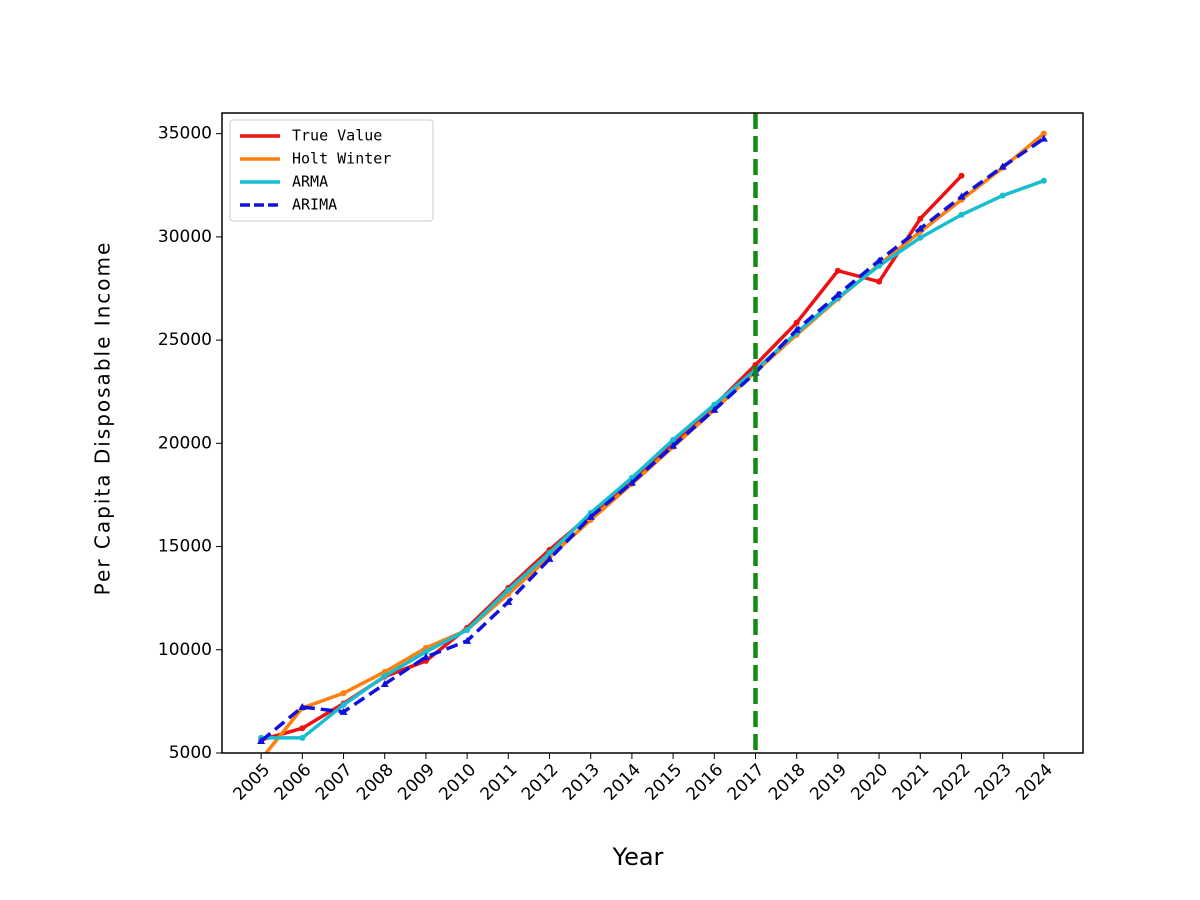  I want to click on x-tick-label: 2013, so click(581, 782).